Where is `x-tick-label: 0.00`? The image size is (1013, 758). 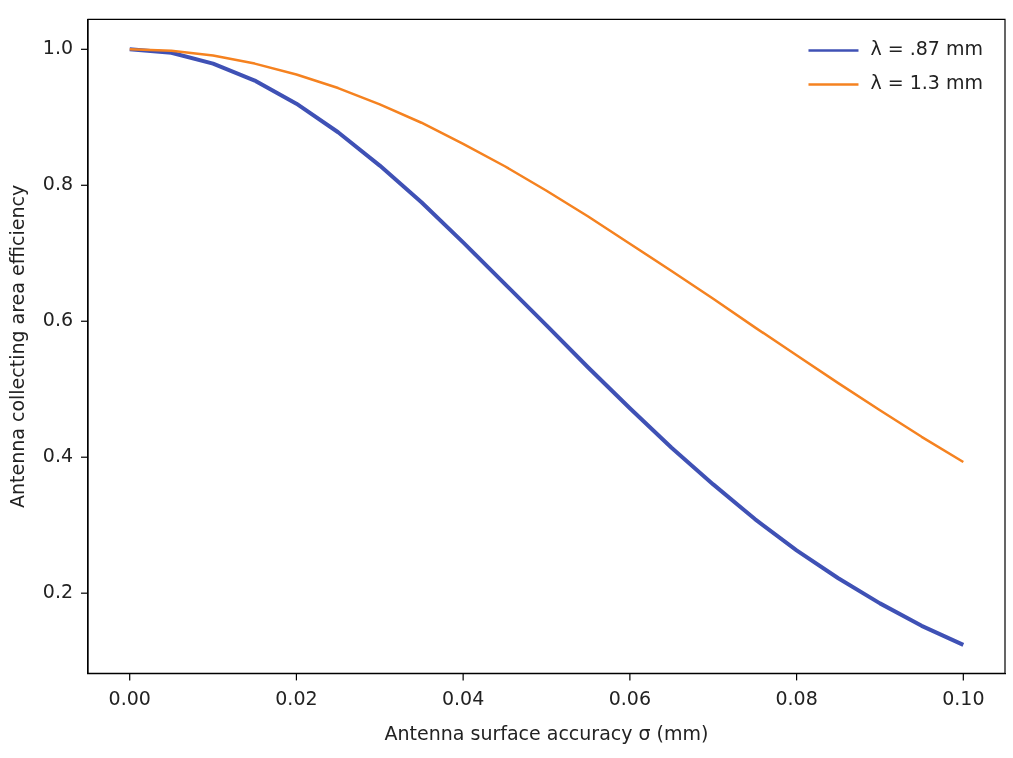 x-tick-label: 0.00 is located at coordinates (129, 697).